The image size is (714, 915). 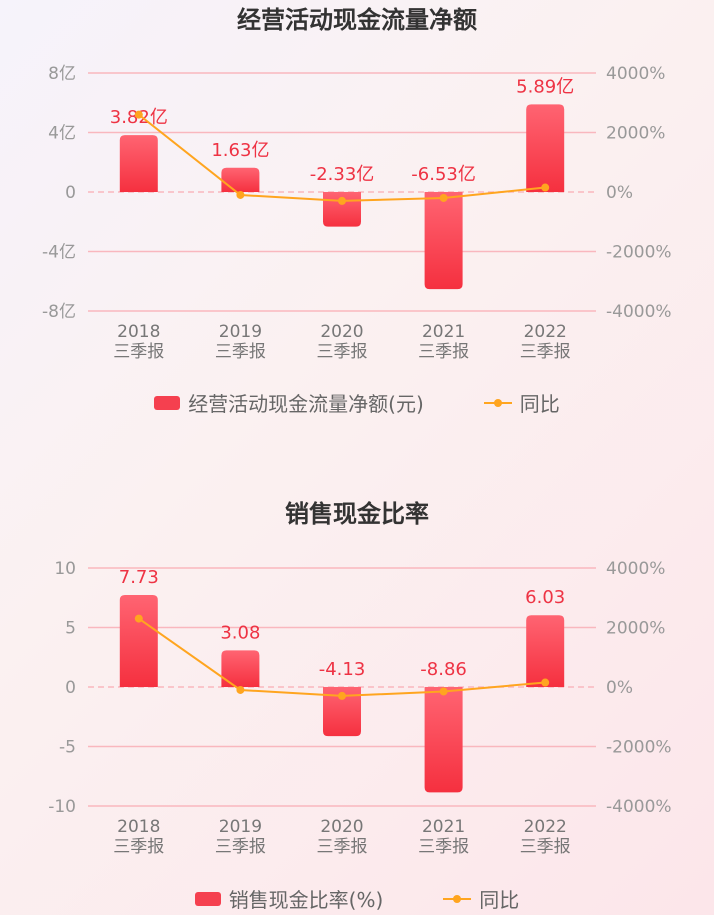 What do you see at coordinates (240, 632) in the screenshot?
I see `data-label: 3.08` at bounding box center [240, 632].